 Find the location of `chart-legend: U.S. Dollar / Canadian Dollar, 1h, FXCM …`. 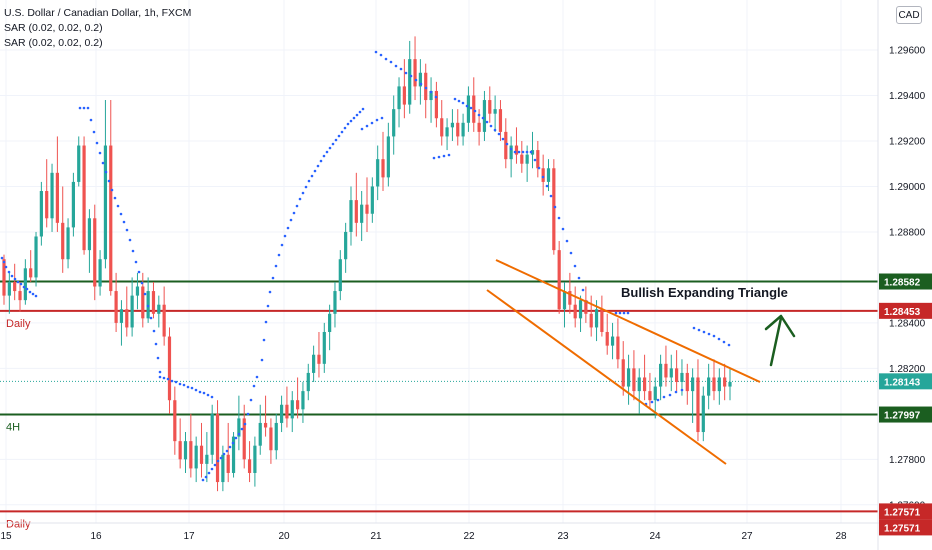

chart-legend: U.S. Dollar / Canadian Dollar, 1h, FXCM … is located at coordinates (97, 28).